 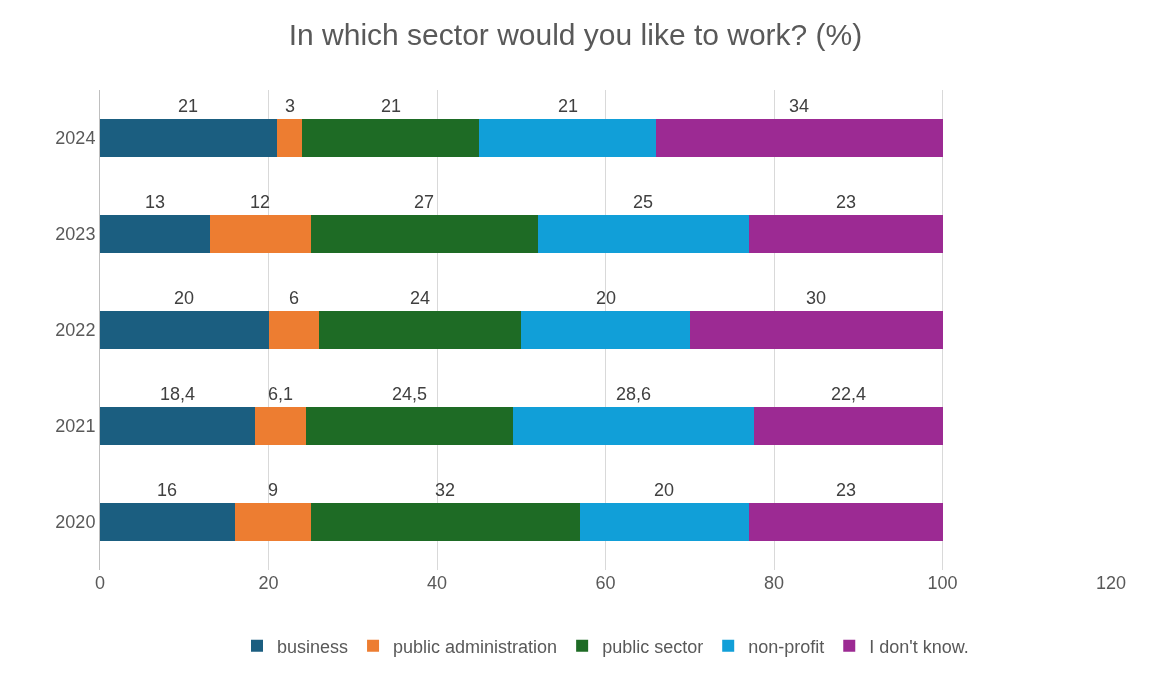 I want to click on x-tick-label: 100, so click(x=942, y=583).